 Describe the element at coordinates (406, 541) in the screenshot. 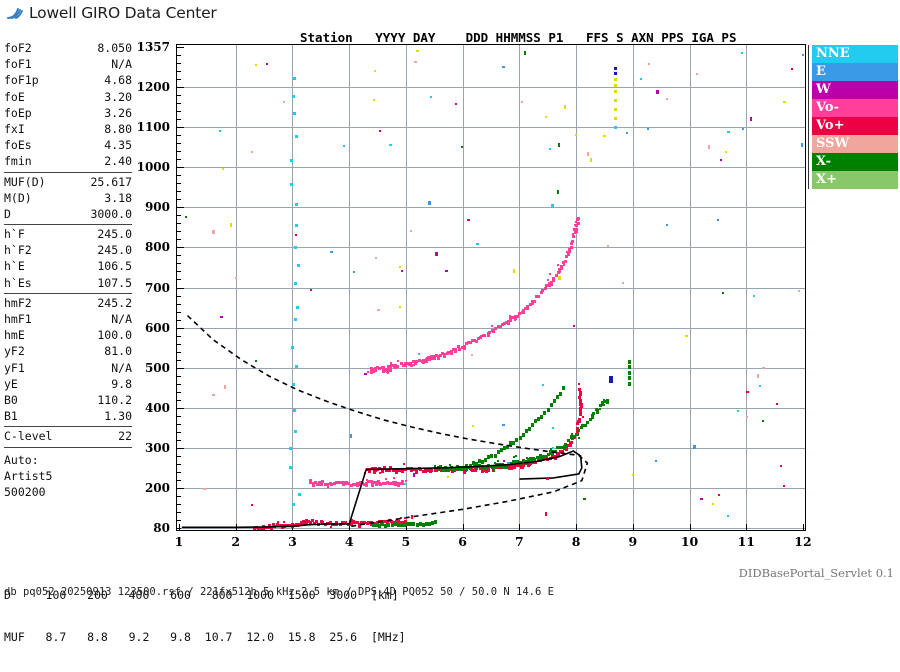

I see `x-axis-tick-label: 5` at that location.